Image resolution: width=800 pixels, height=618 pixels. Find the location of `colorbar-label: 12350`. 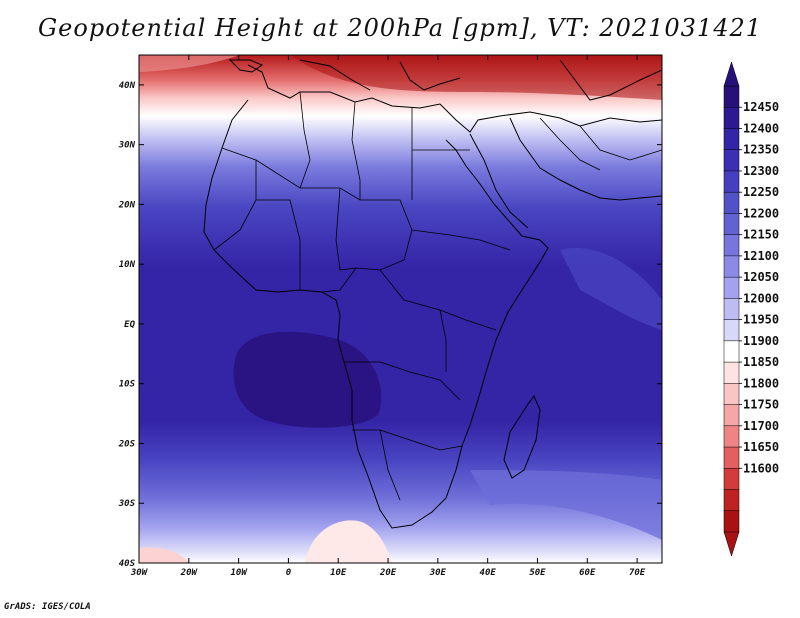

colorbar-label: 12350 is located at coordinates (761, 150).